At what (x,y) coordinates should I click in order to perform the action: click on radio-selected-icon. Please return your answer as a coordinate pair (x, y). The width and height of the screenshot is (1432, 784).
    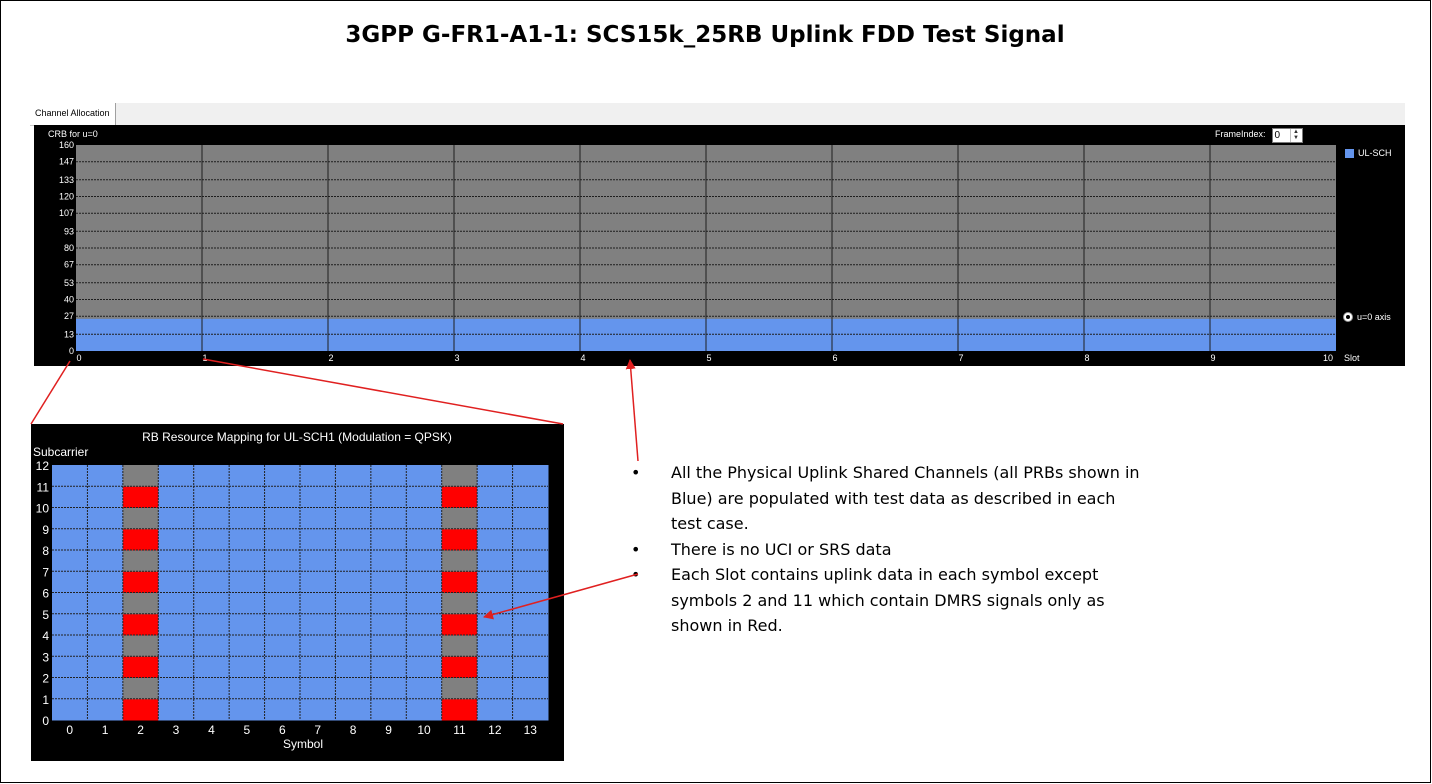
    Looking at the image, I should click on (1348, 317).